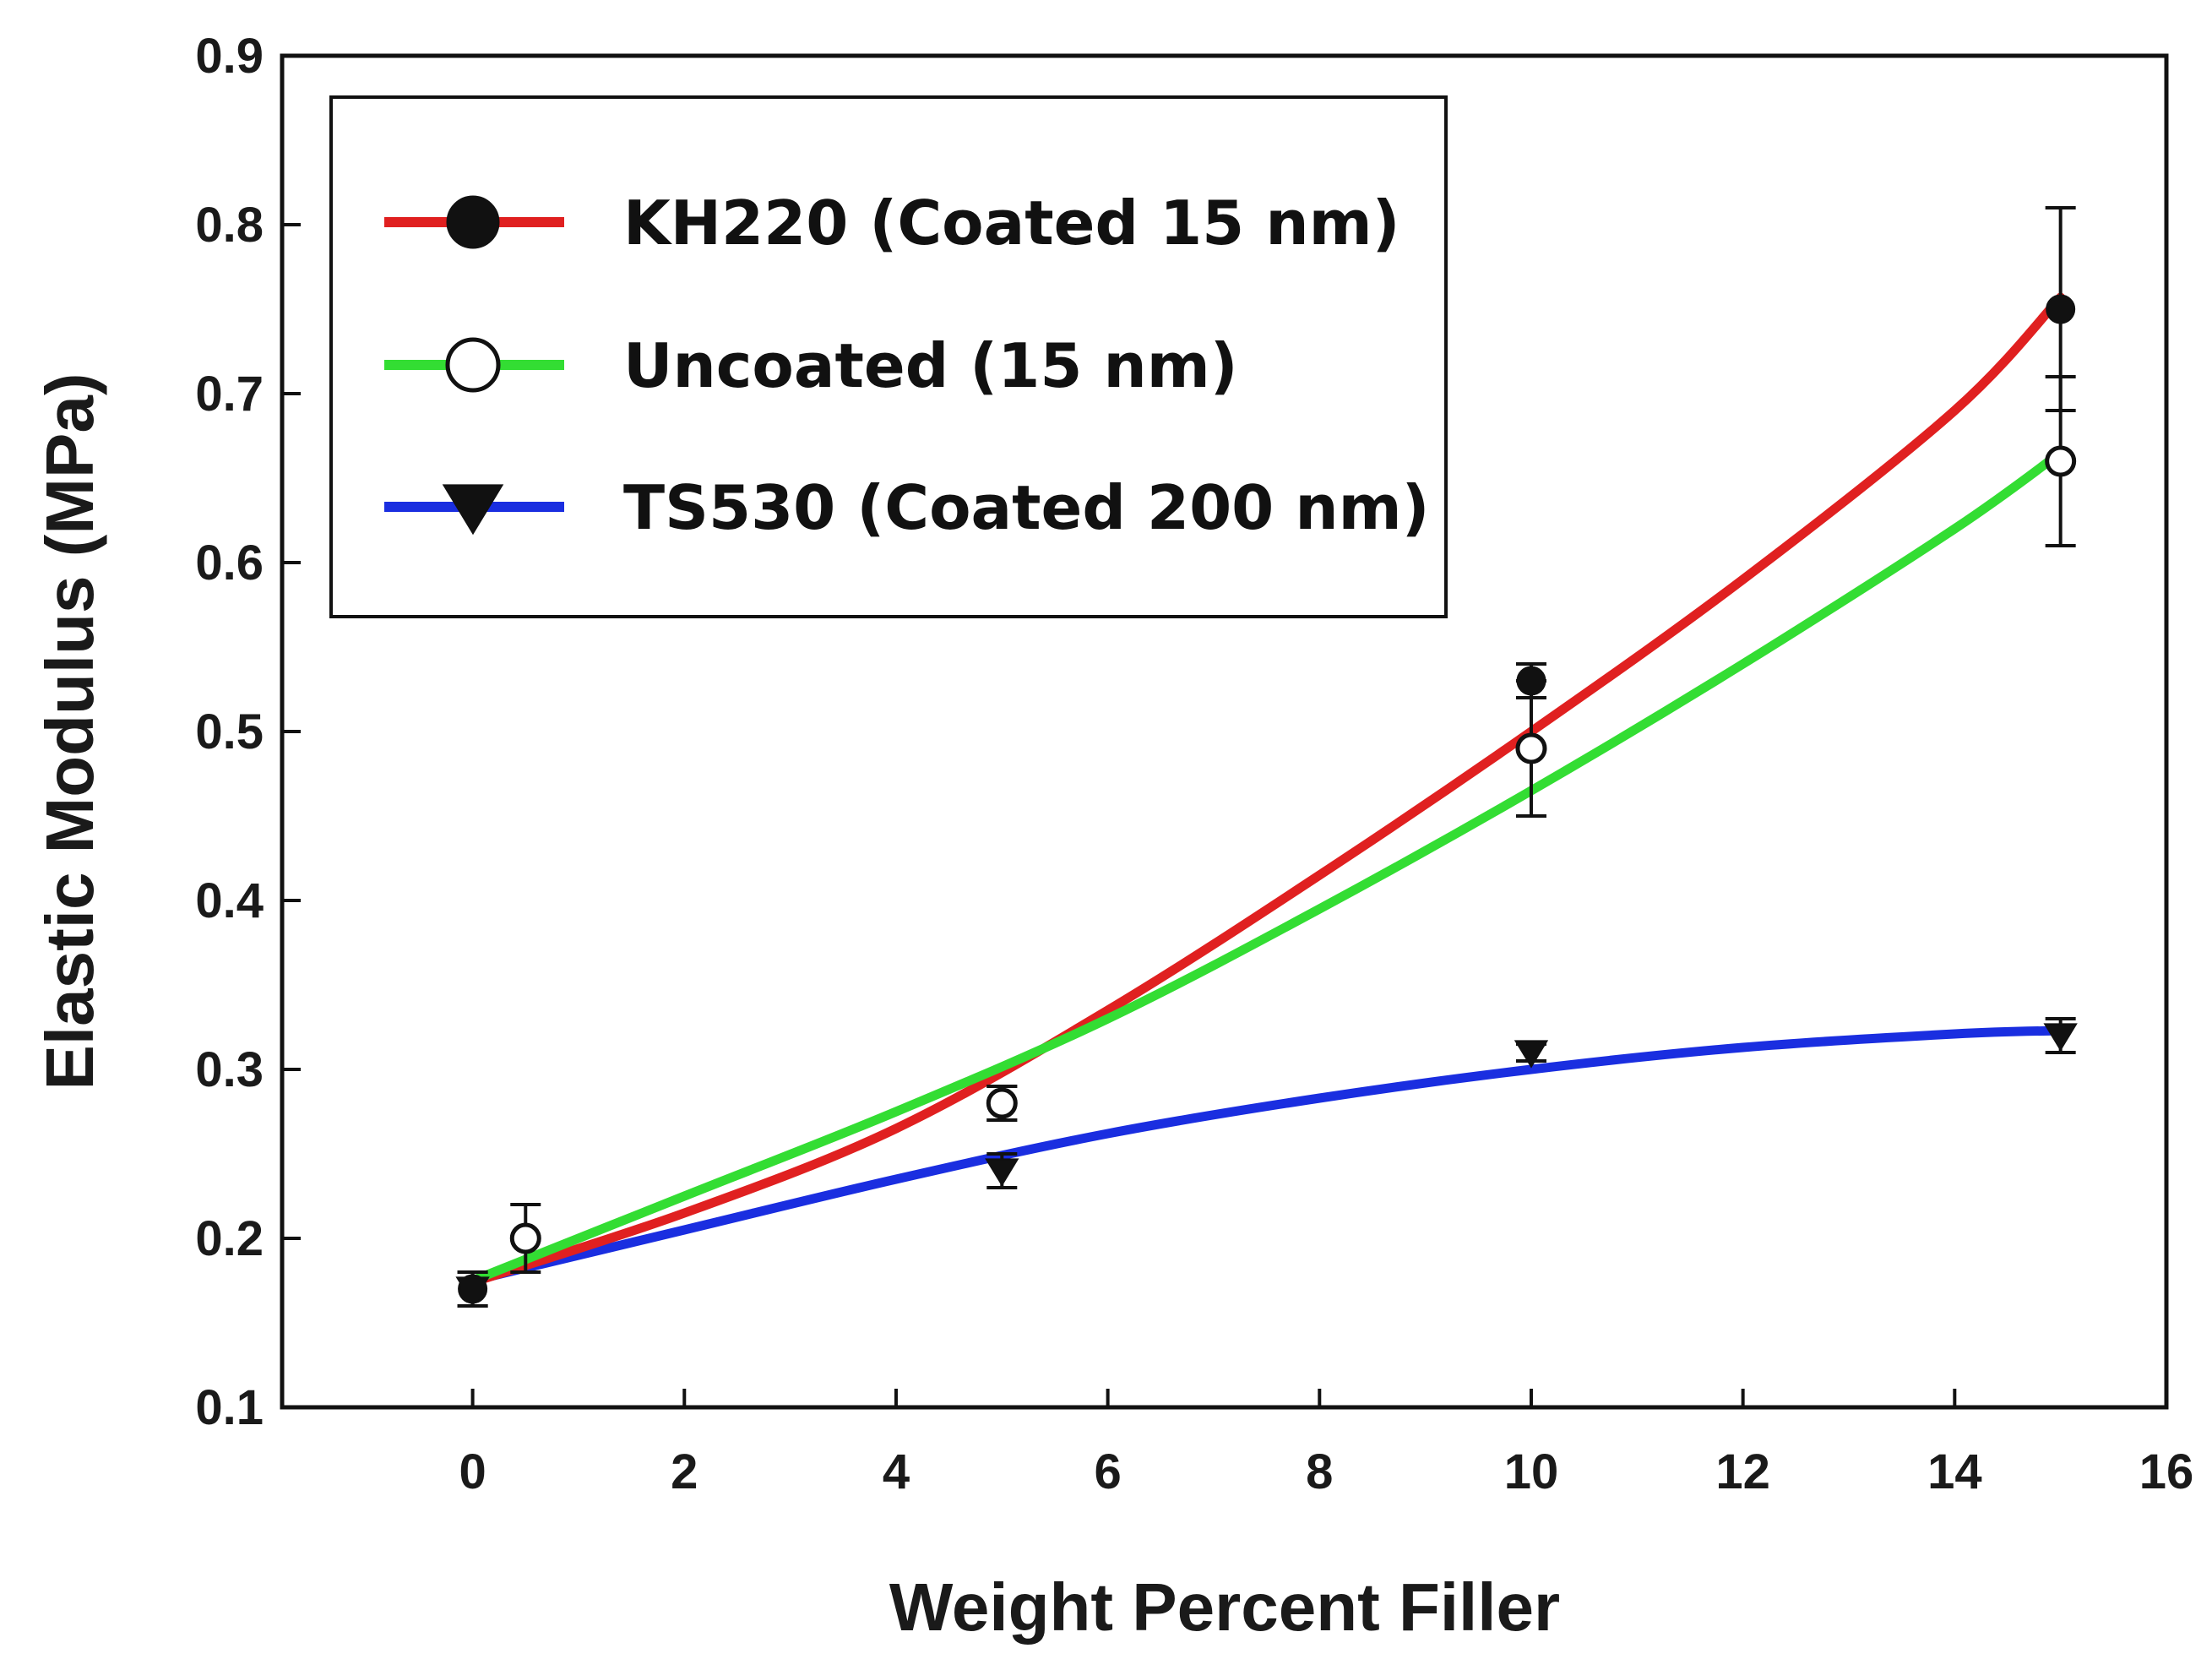 This screenshot has width=2212, height=1670. I want to click on y-axis-title: Elastic Modulus (MPa), so click(69, 732).